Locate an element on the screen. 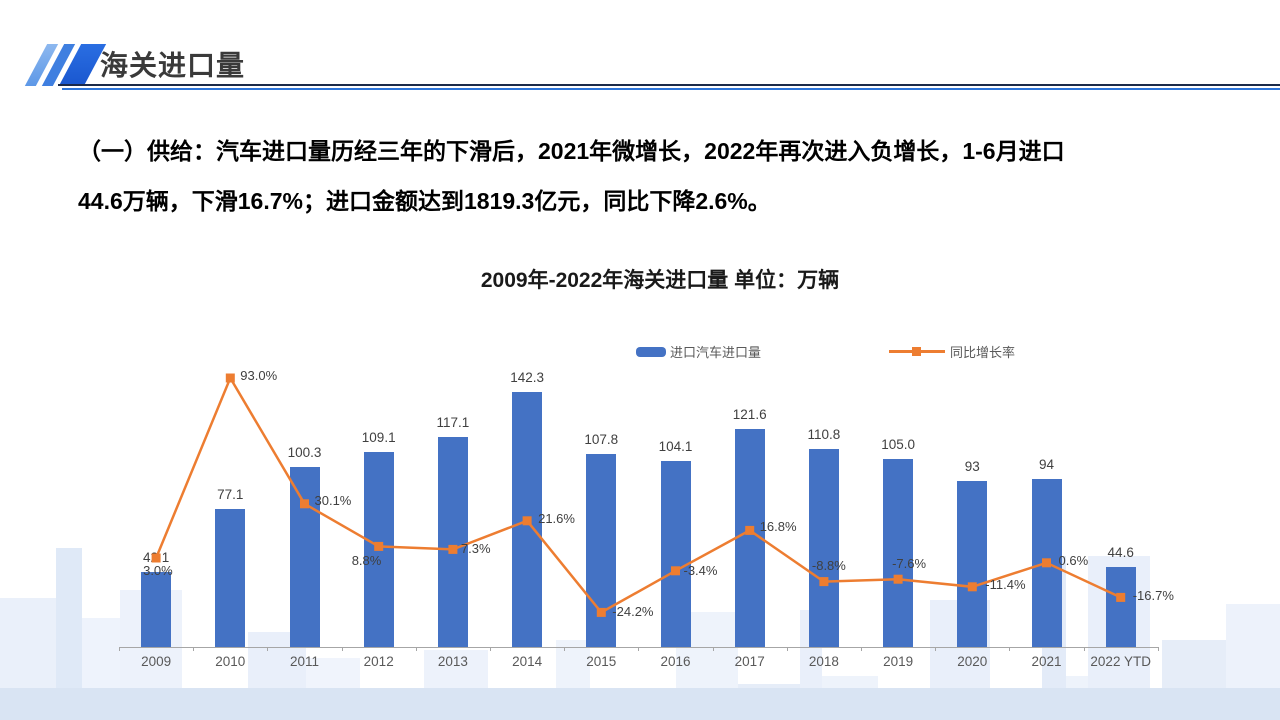  body-text-line2: 44.6万辆，下滑16.7%；进口金额达到1819.3亿元，同比下降2.6%。 is located at coordinates (424, 201).